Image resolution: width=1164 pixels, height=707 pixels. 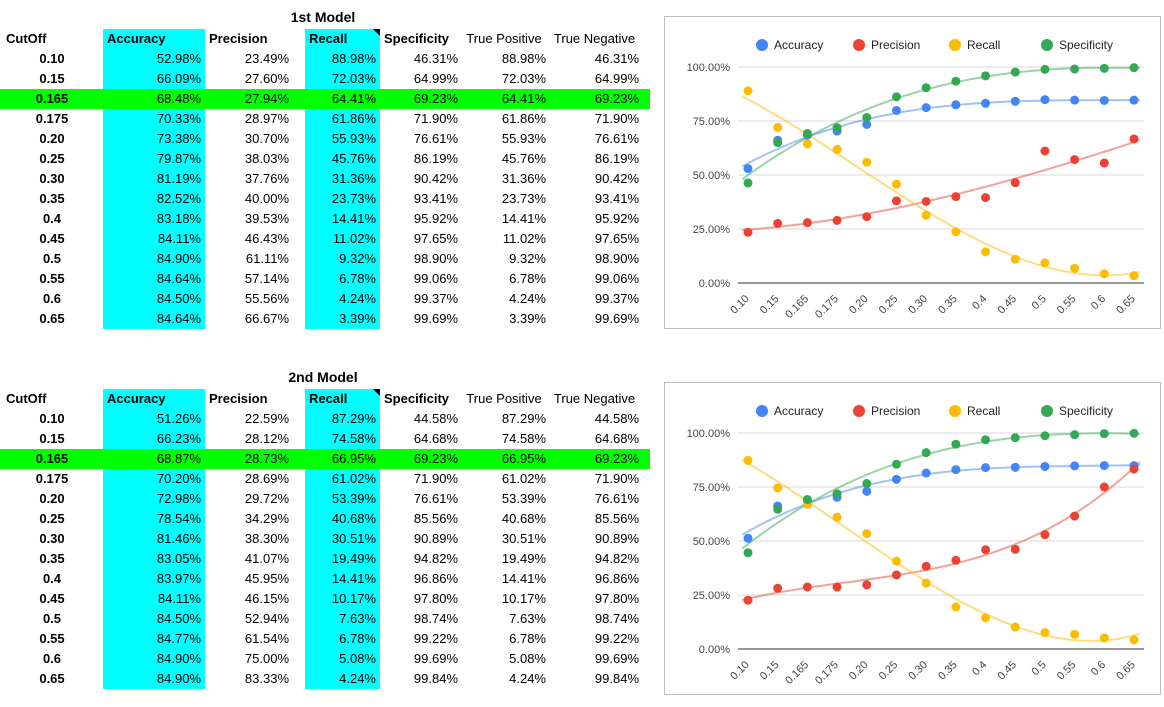 I want to click on cell-true-positive: 64.41%, so click(x=523, y=98).